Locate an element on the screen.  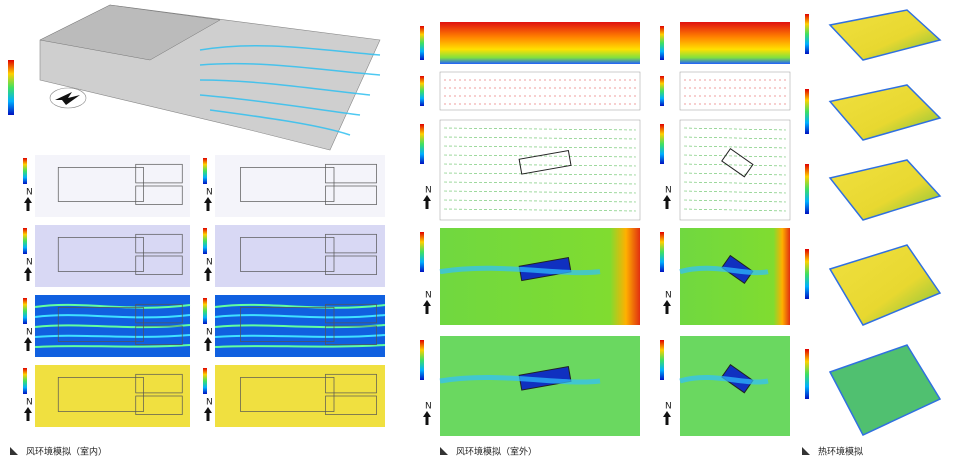
caption: 风环境模拟（室内） is located at coordinates (66, 452).